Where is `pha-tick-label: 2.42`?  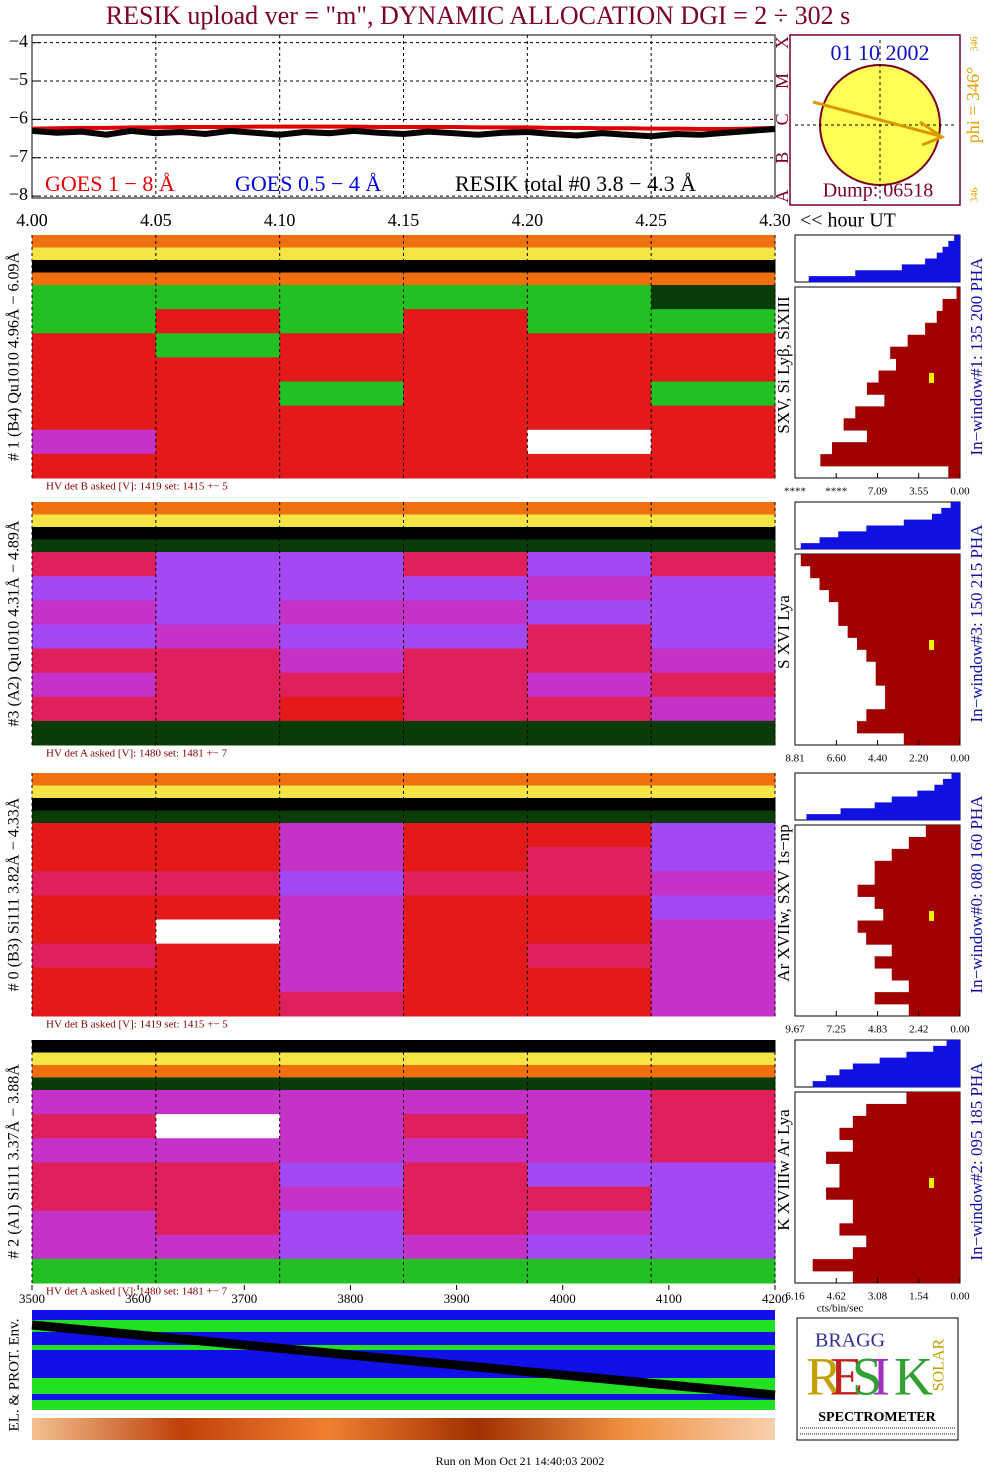
pha-tick-label: 2.42 is located at coordinates (918, 1030).